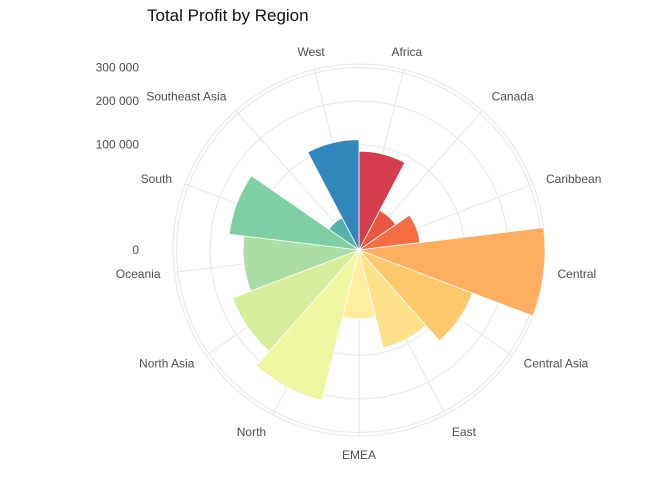 This screenshot has height=480, width=672. Describe the element at coordinates (556, 364) in the screenshot. I see `category-label: Central Asia` at that location.